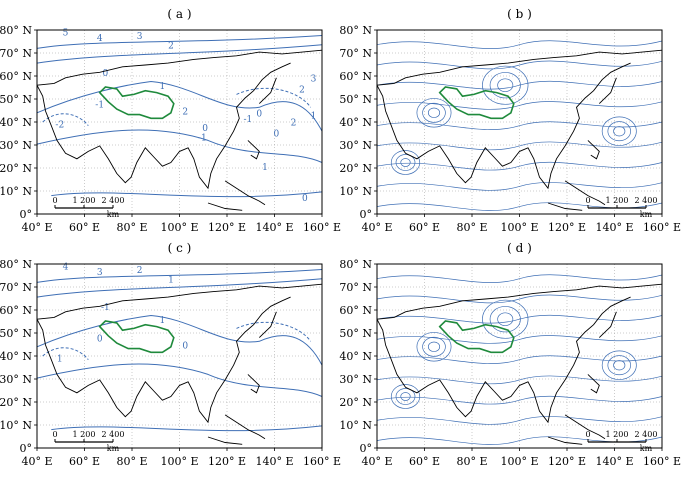  Describe the element at coordinates (180, 248) in the screenshot. I see `panel-label: ( c )` at that location.